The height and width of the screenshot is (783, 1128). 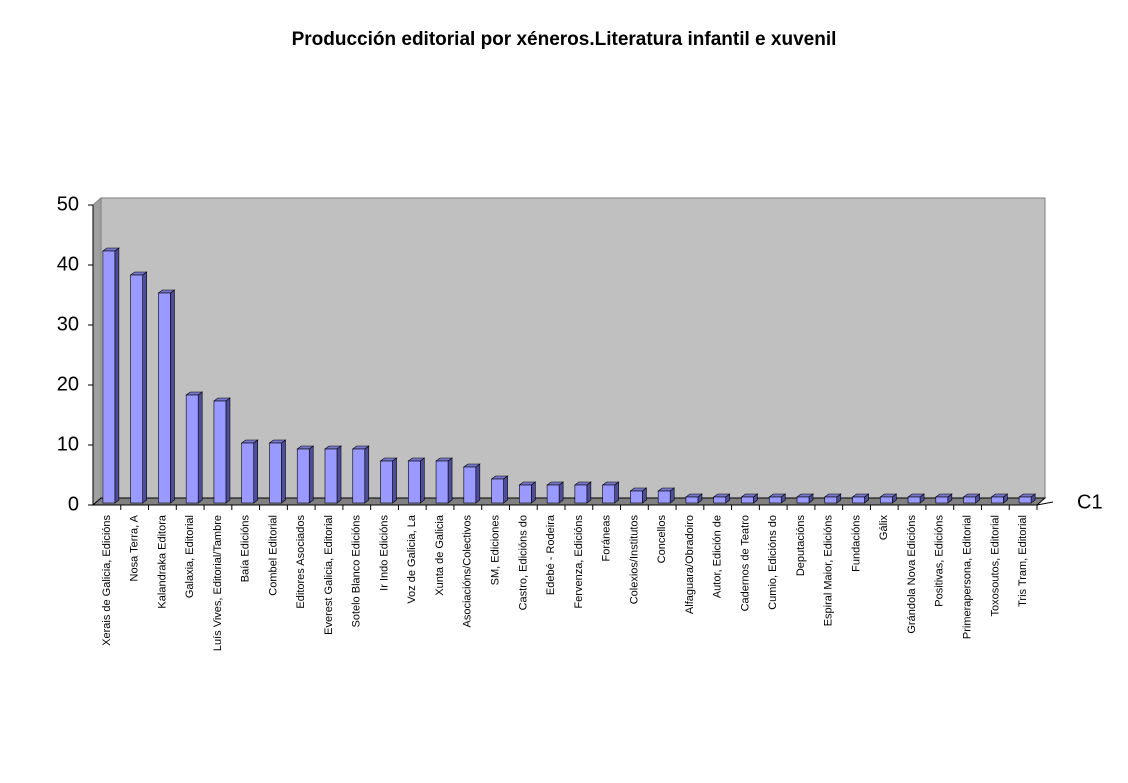 What do you see at coordinates (856, 543) in the screenshot?
I see `x-tick-label: Fundacións` at bounding box center [856, 543].